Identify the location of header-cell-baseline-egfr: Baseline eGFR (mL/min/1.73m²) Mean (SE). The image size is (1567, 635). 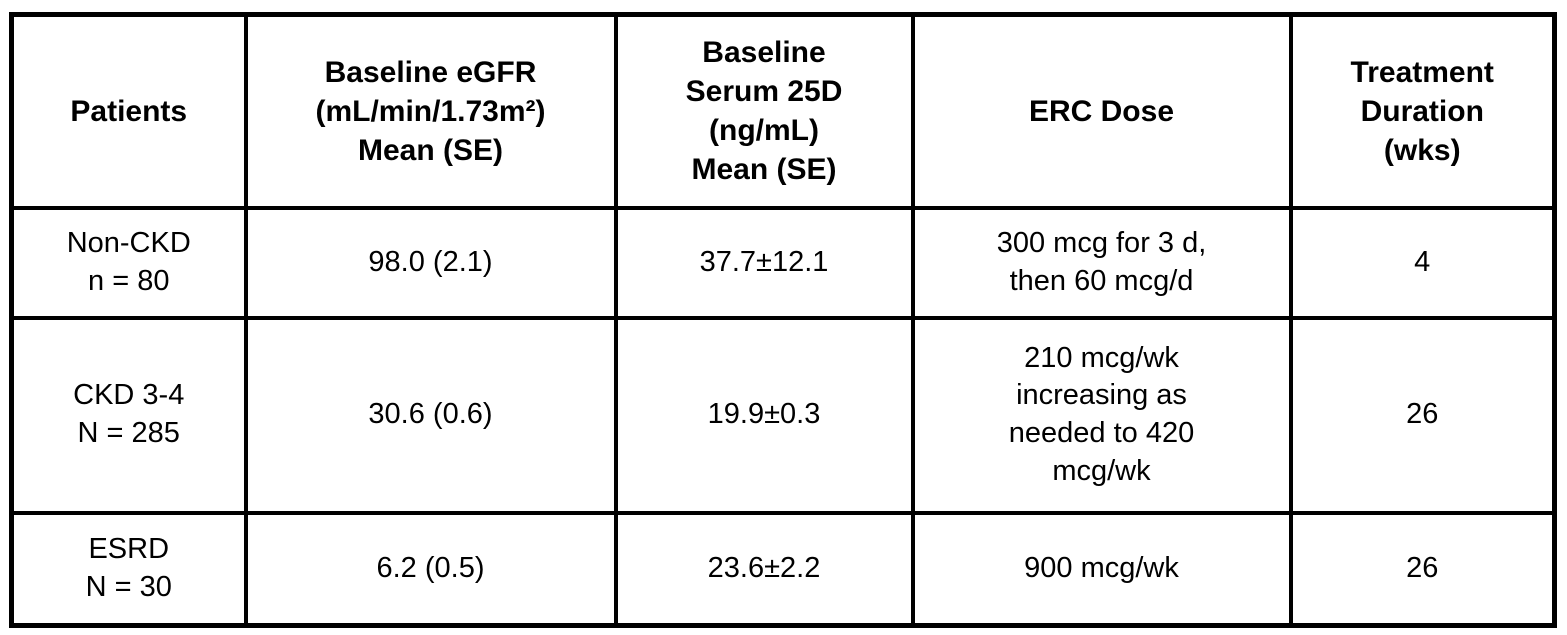
(430, 111).